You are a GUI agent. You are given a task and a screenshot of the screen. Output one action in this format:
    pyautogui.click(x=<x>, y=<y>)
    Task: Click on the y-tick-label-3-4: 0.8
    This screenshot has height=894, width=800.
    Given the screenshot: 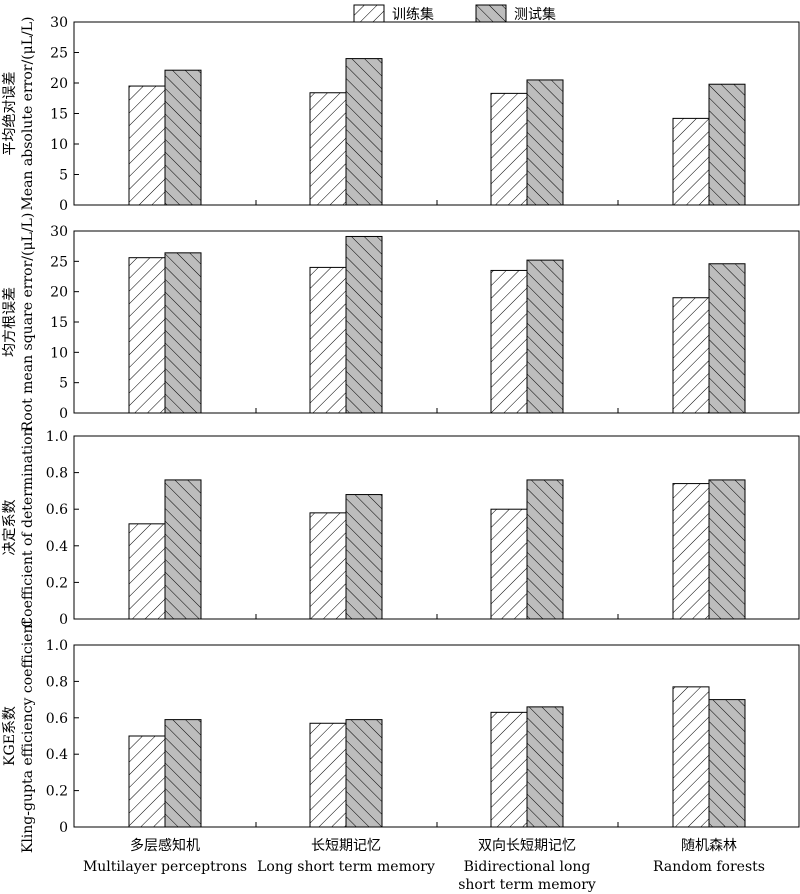 What is the action you would take?
    pyautogui.click(x=57, y=682)
    